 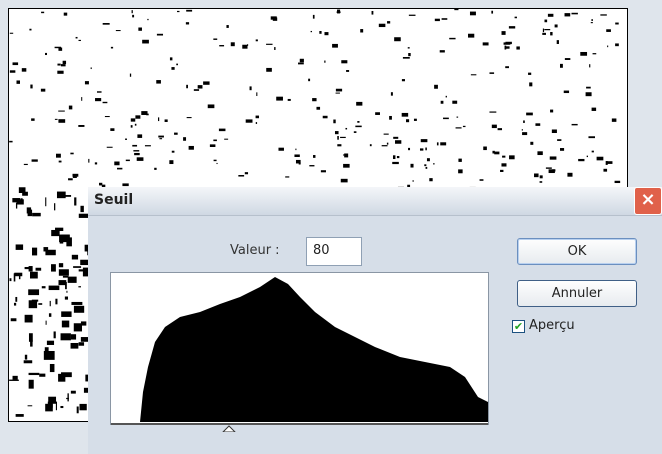 What do you see at coordinates (334, 251) in the screenshot?
I see `value-input: 80` at bounding box center [334, 251].